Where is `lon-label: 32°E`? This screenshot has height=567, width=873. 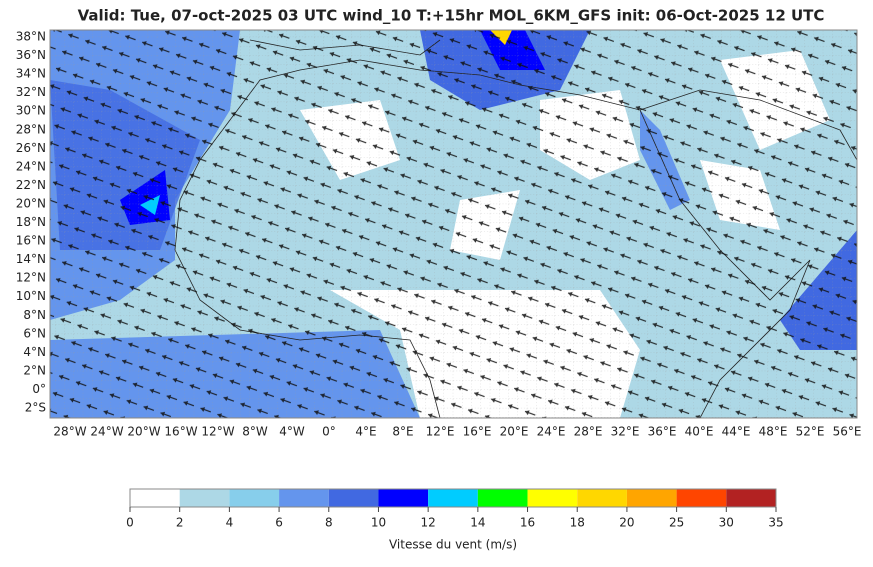 lon-label: 32°E is located at coordinates (625, 432).